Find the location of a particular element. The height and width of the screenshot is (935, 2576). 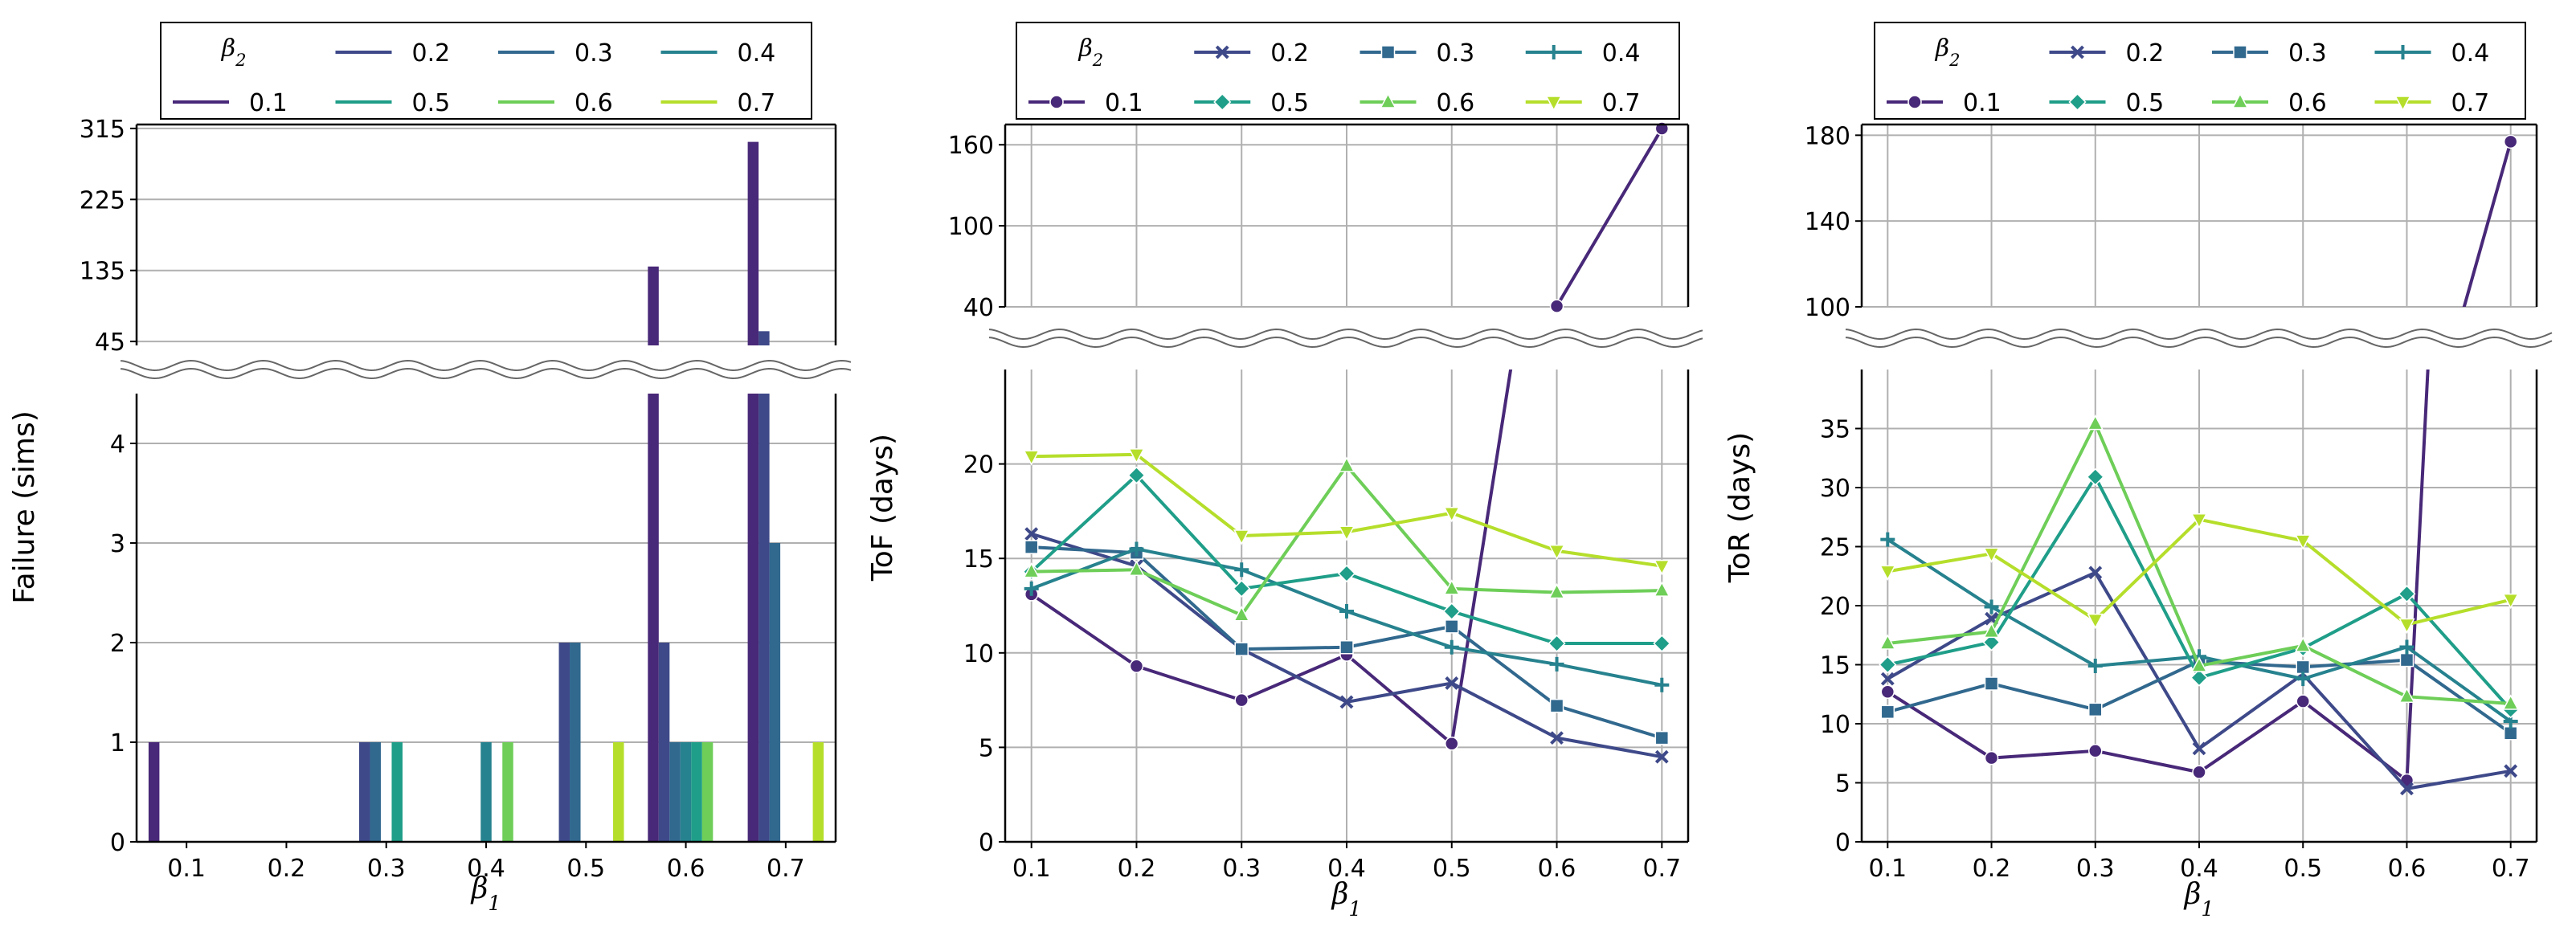

axis-break is located at coordinates (1346, 338).